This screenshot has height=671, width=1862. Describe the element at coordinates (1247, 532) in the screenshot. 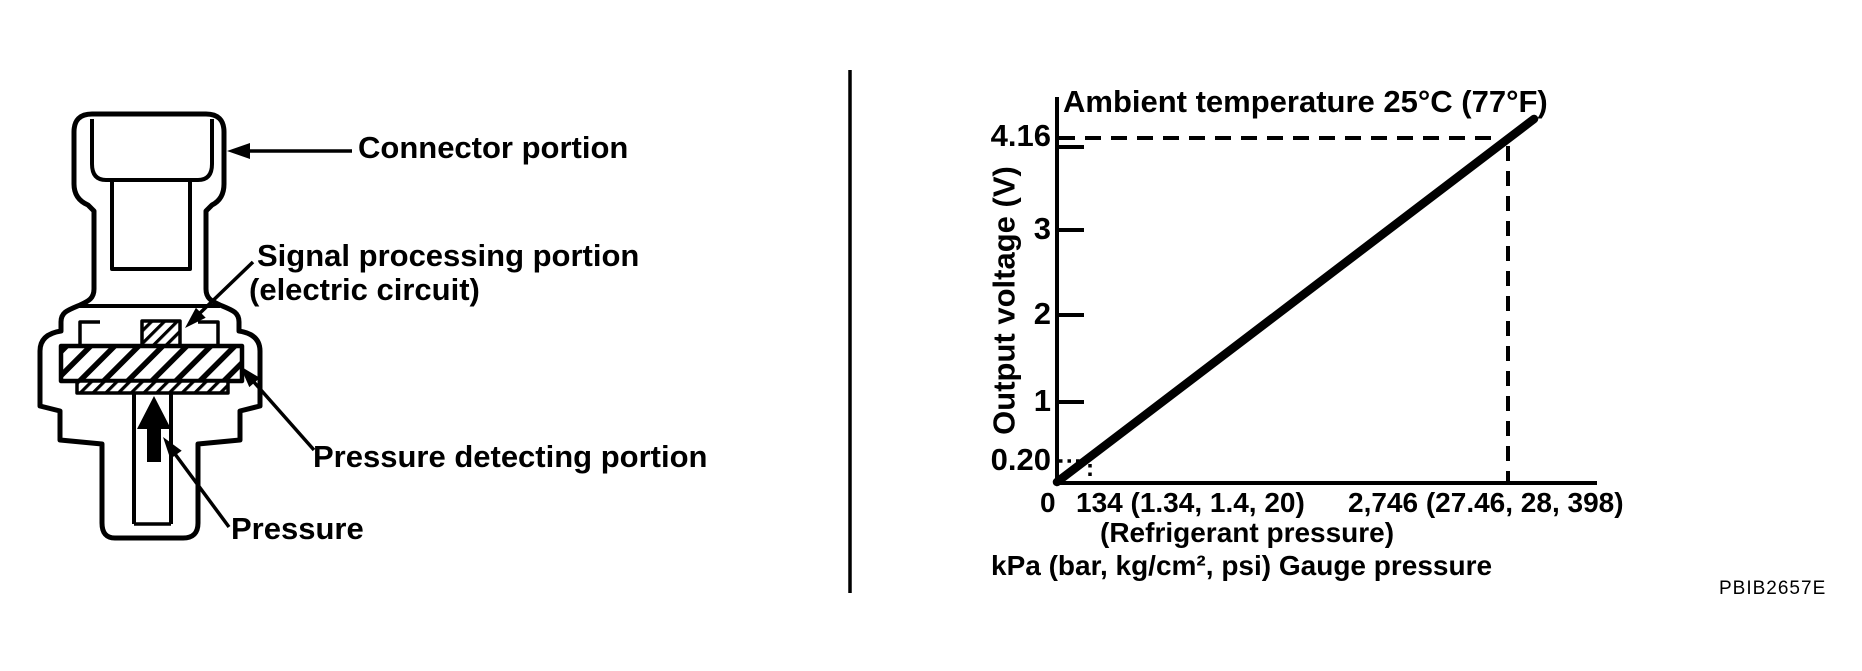

I see `x-axis-note: (Refrigerant pressure)` at that location.